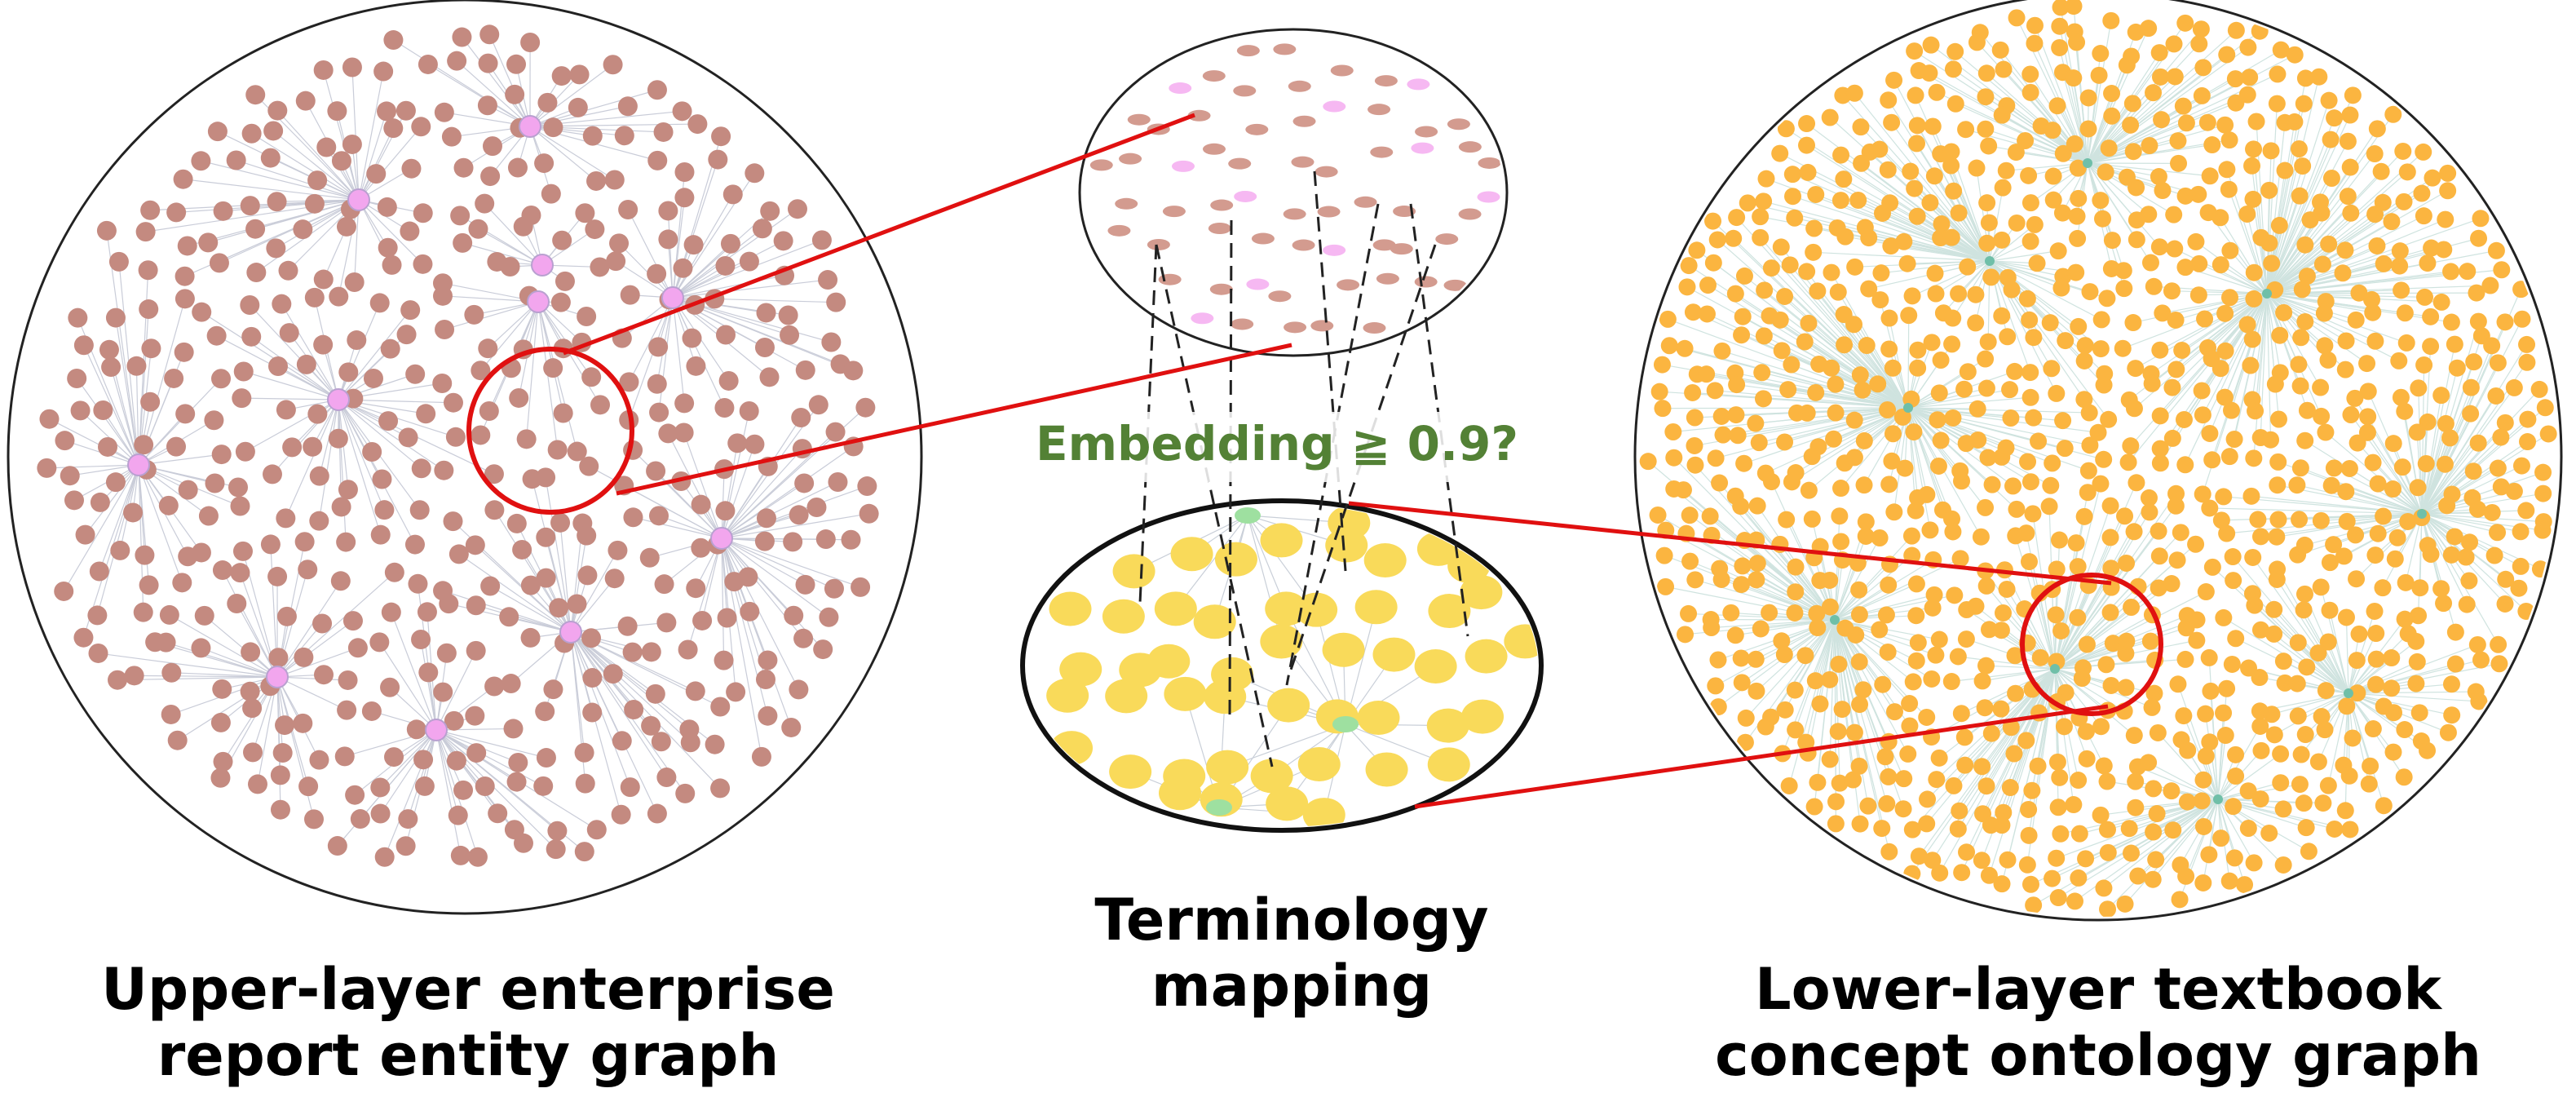 This screenshot has height=1106, width=2576. What do you see at coordinates (550, 431) in the screenshot?
I see `zoom-marker-upper` at bounding box center [550, 431].